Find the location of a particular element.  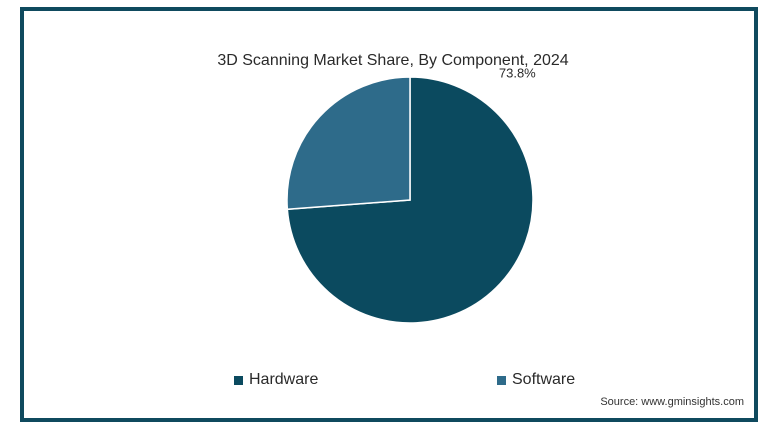

source-note: Source: www.gminsights.com is located at coordinates (672, 402).